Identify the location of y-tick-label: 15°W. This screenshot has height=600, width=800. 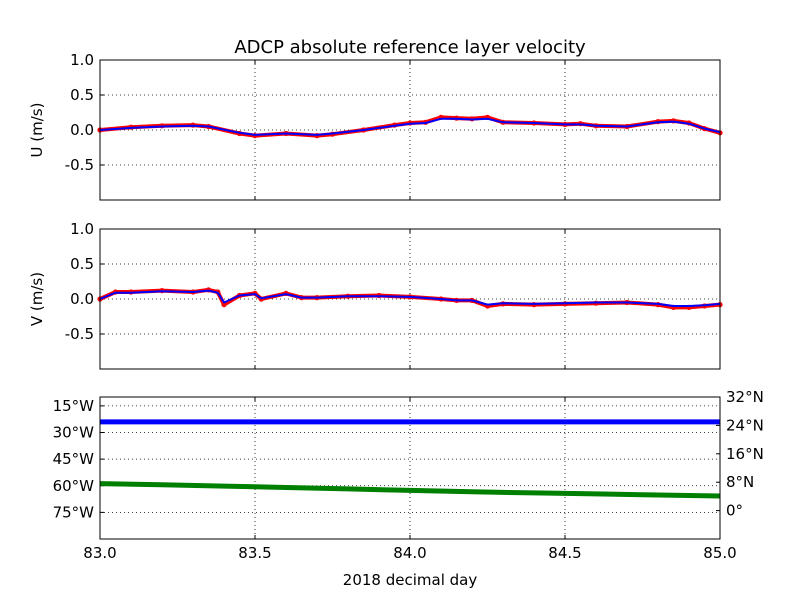
(74, 406).